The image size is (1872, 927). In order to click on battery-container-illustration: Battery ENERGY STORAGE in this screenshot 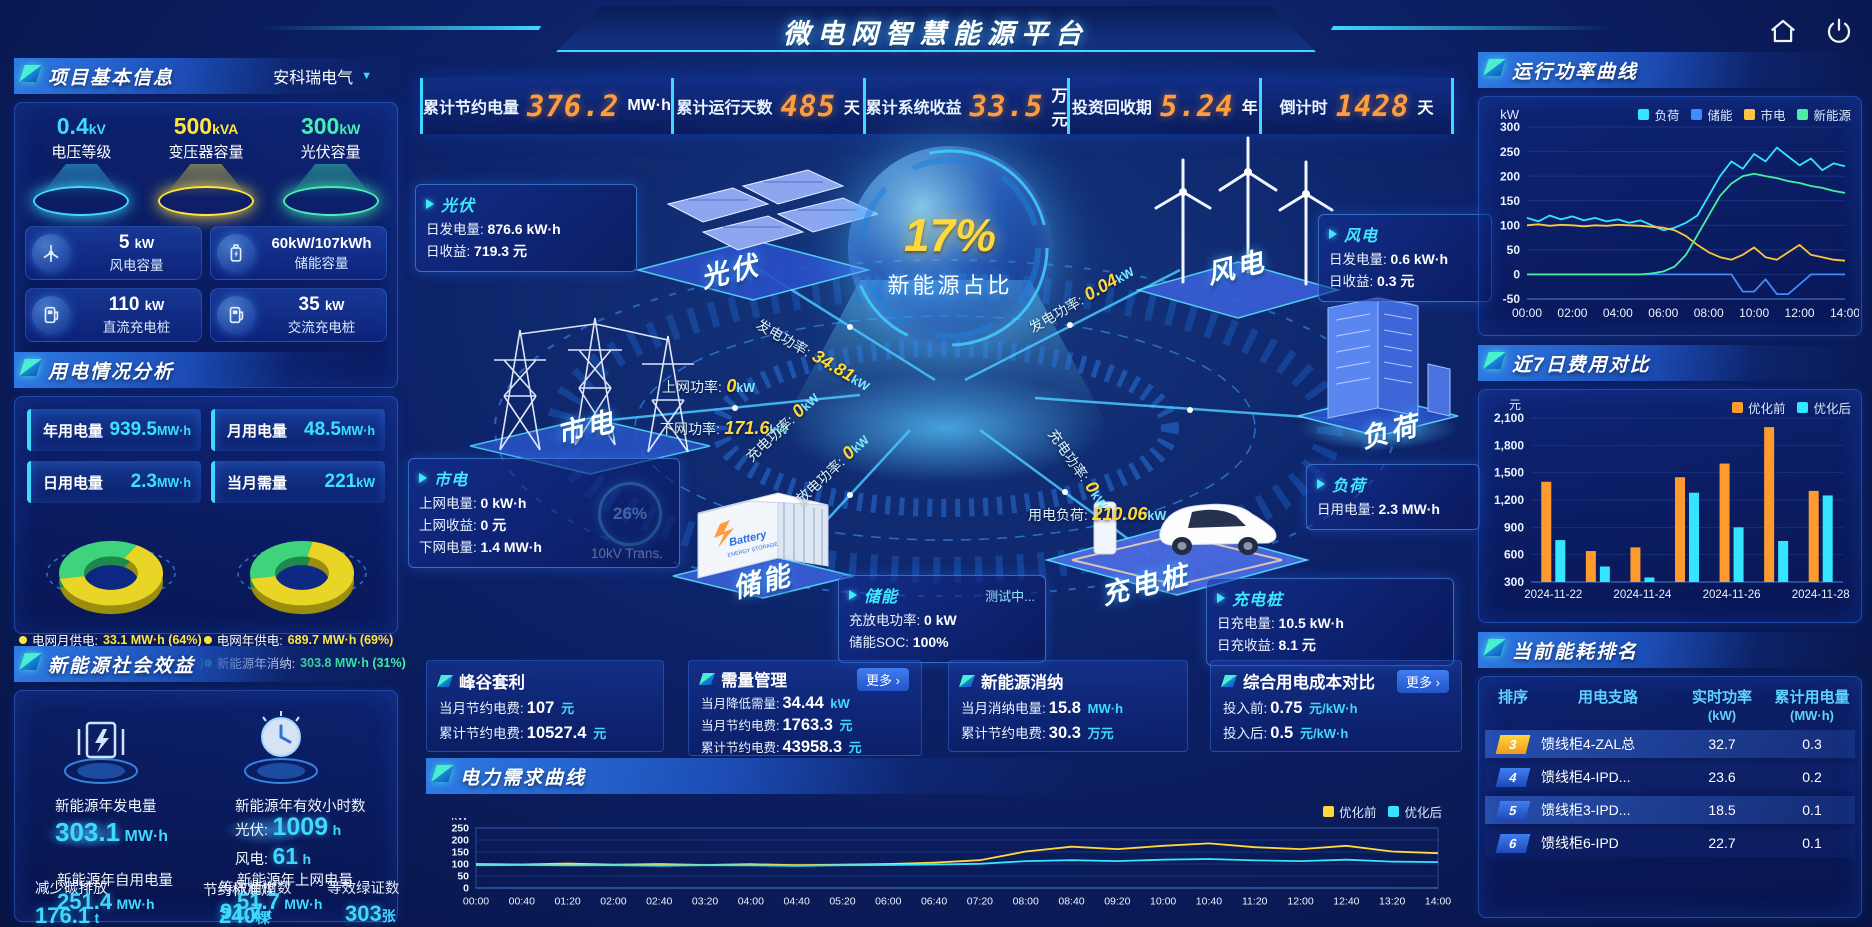, I will do `click(763, 545)`.